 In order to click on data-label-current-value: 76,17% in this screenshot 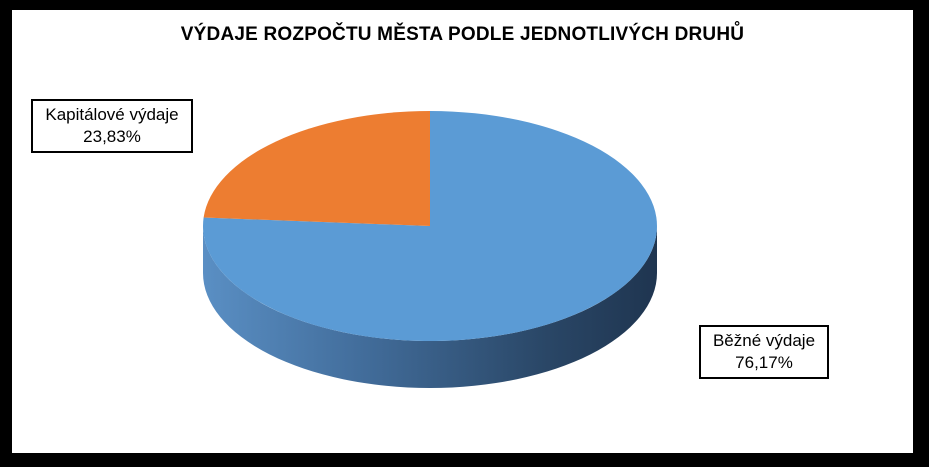, I will do `click(764, 362)`.